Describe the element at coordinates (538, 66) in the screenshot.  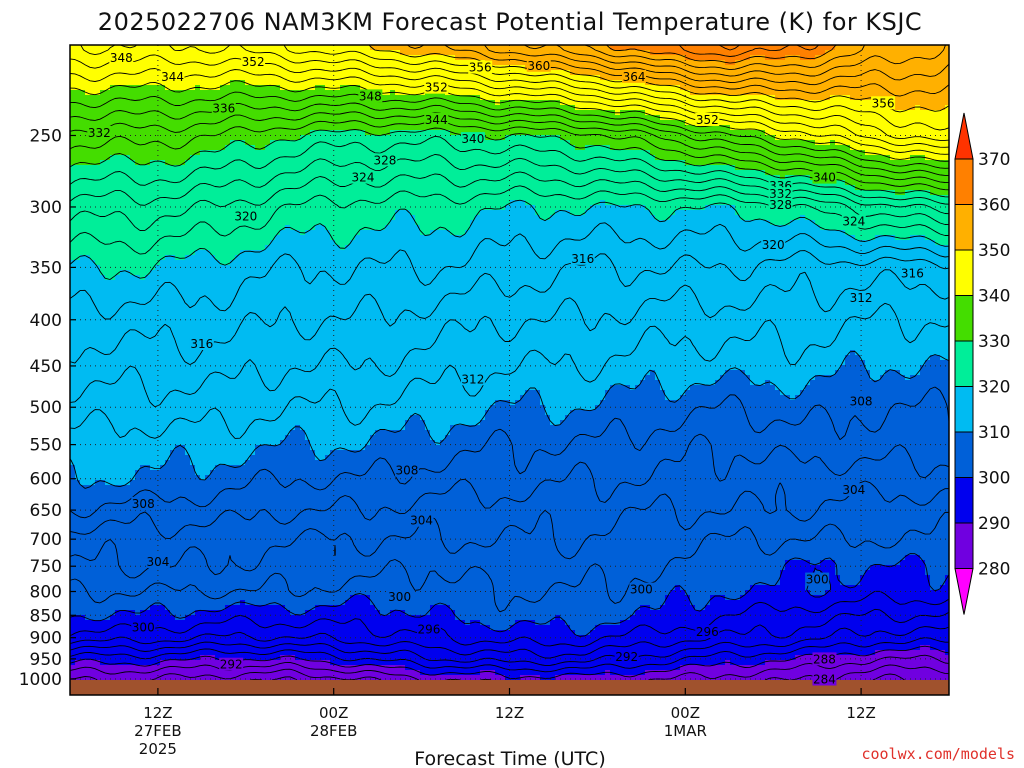
I see `contour-label: 360` at that location.